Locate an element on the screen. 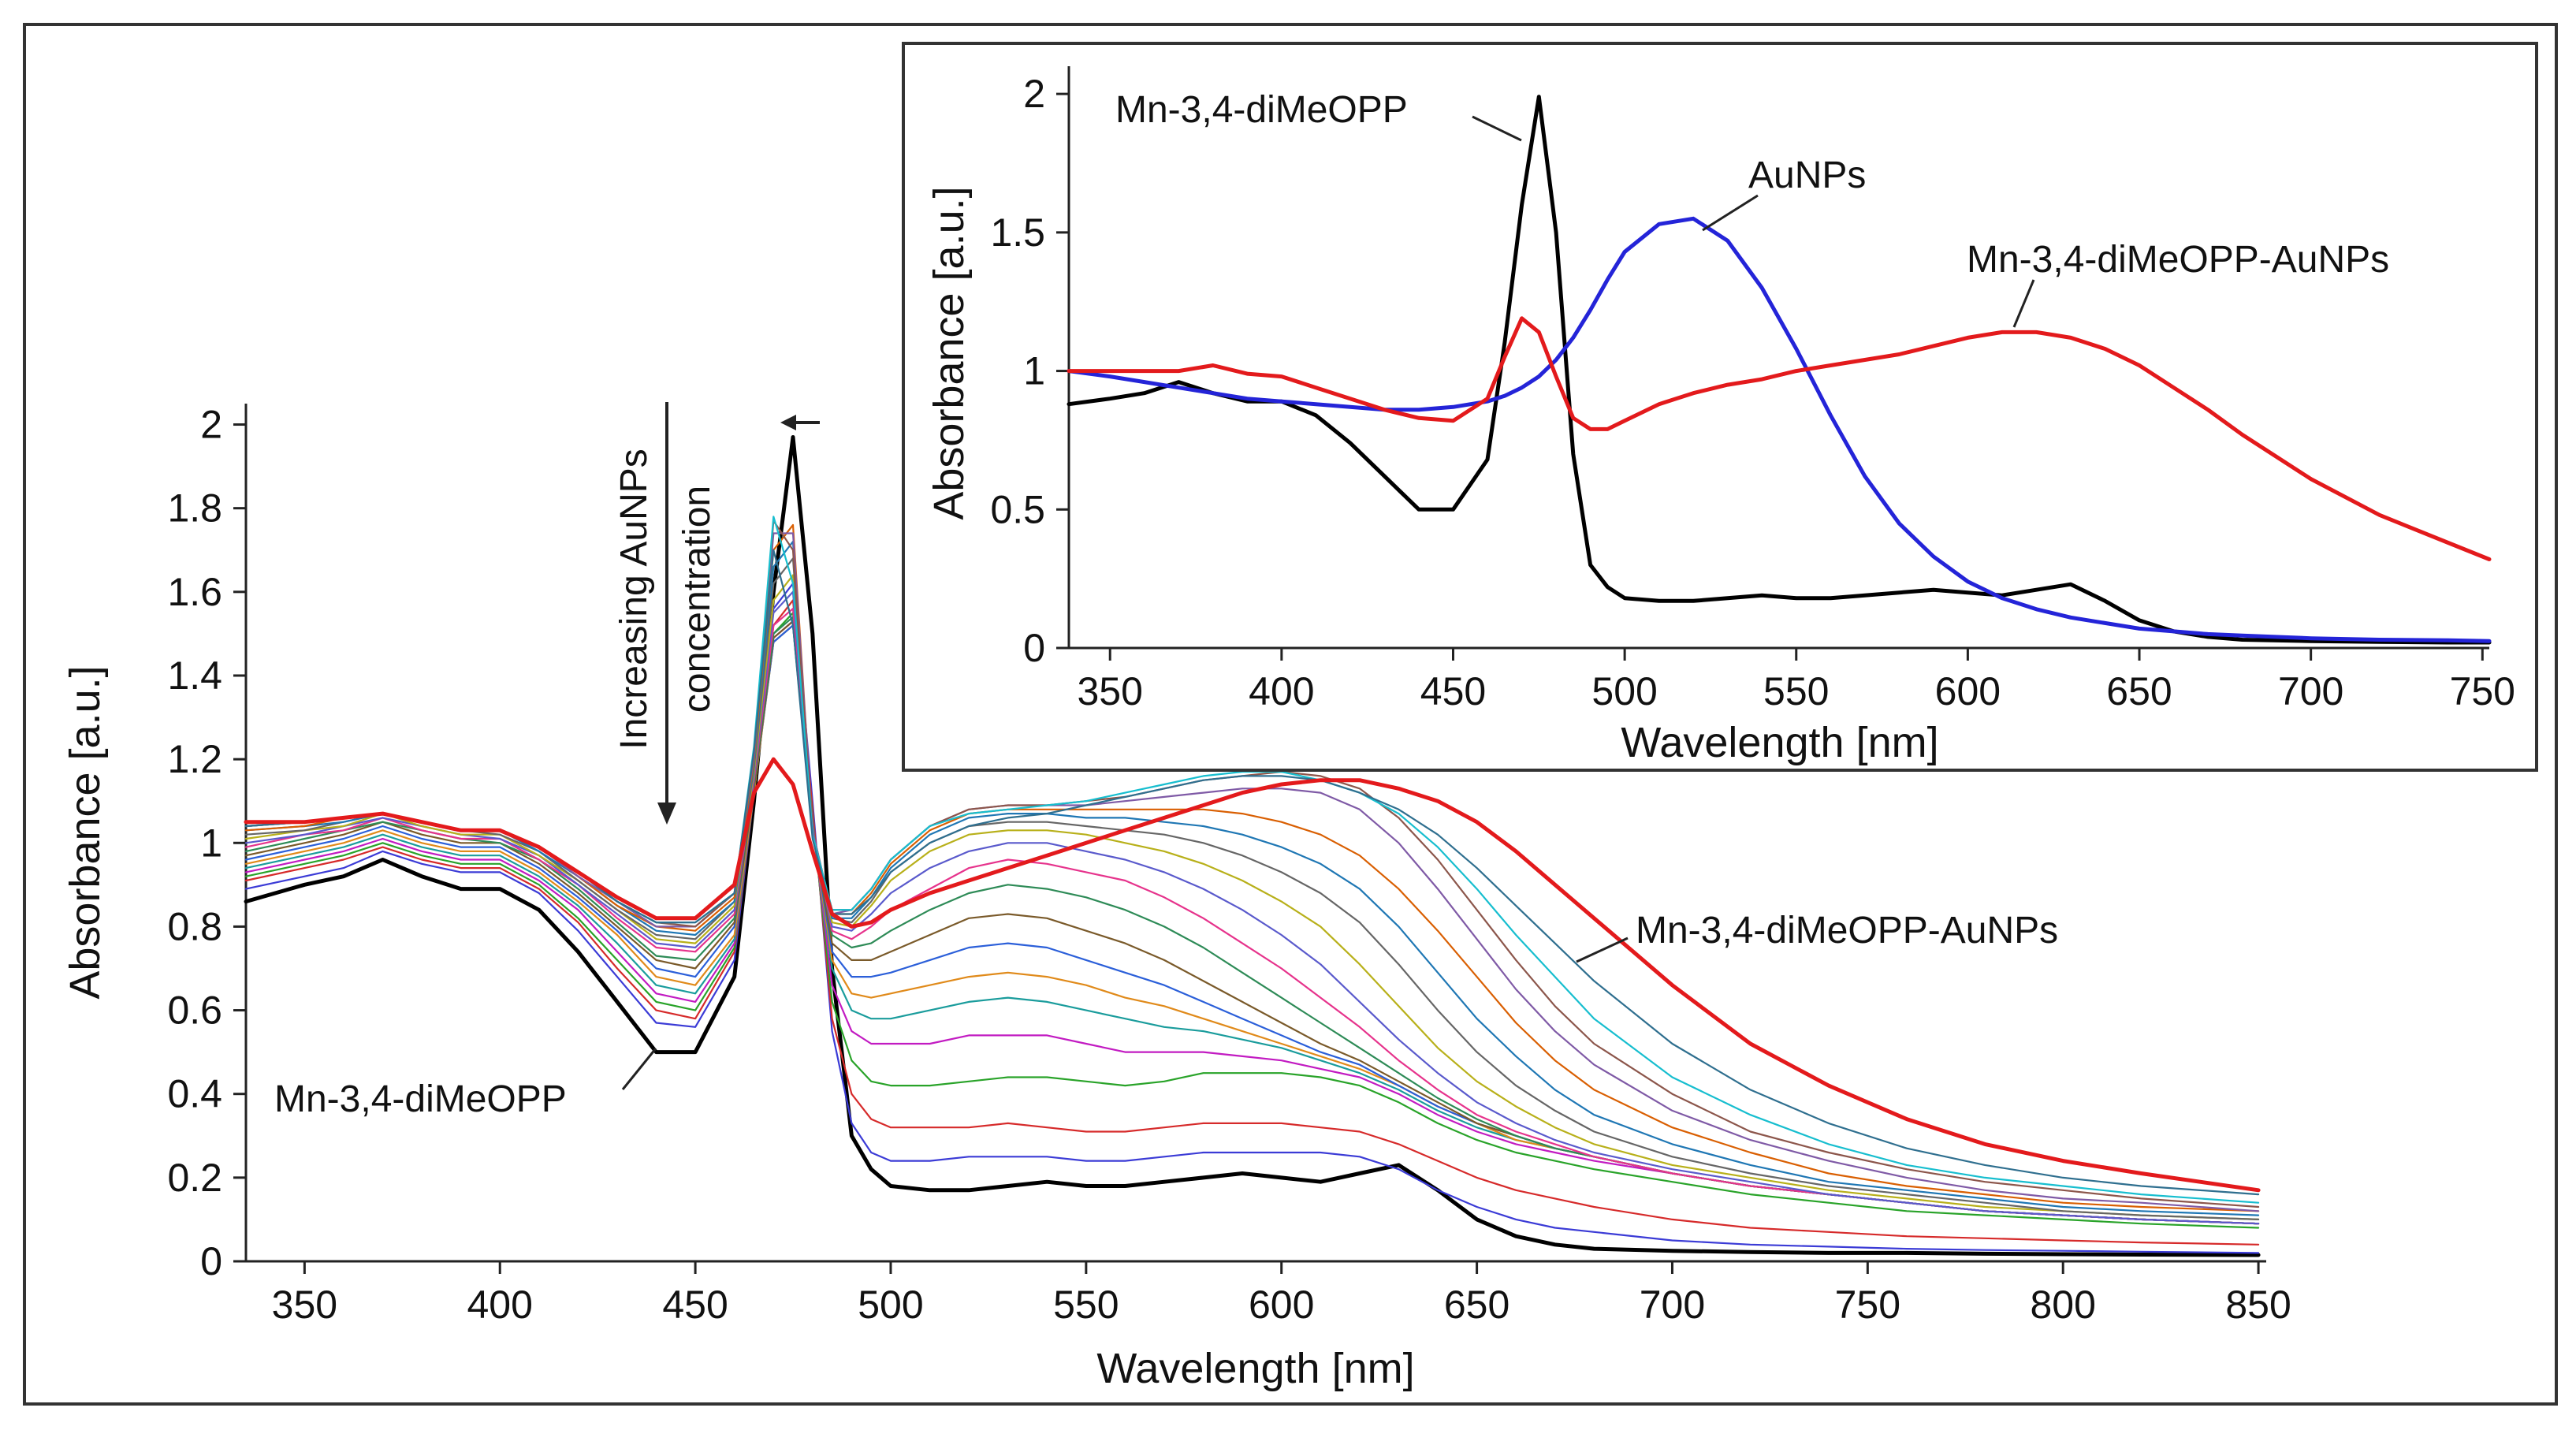  main-y-tick-label: 1.6 is located at coordinates (194, 592).